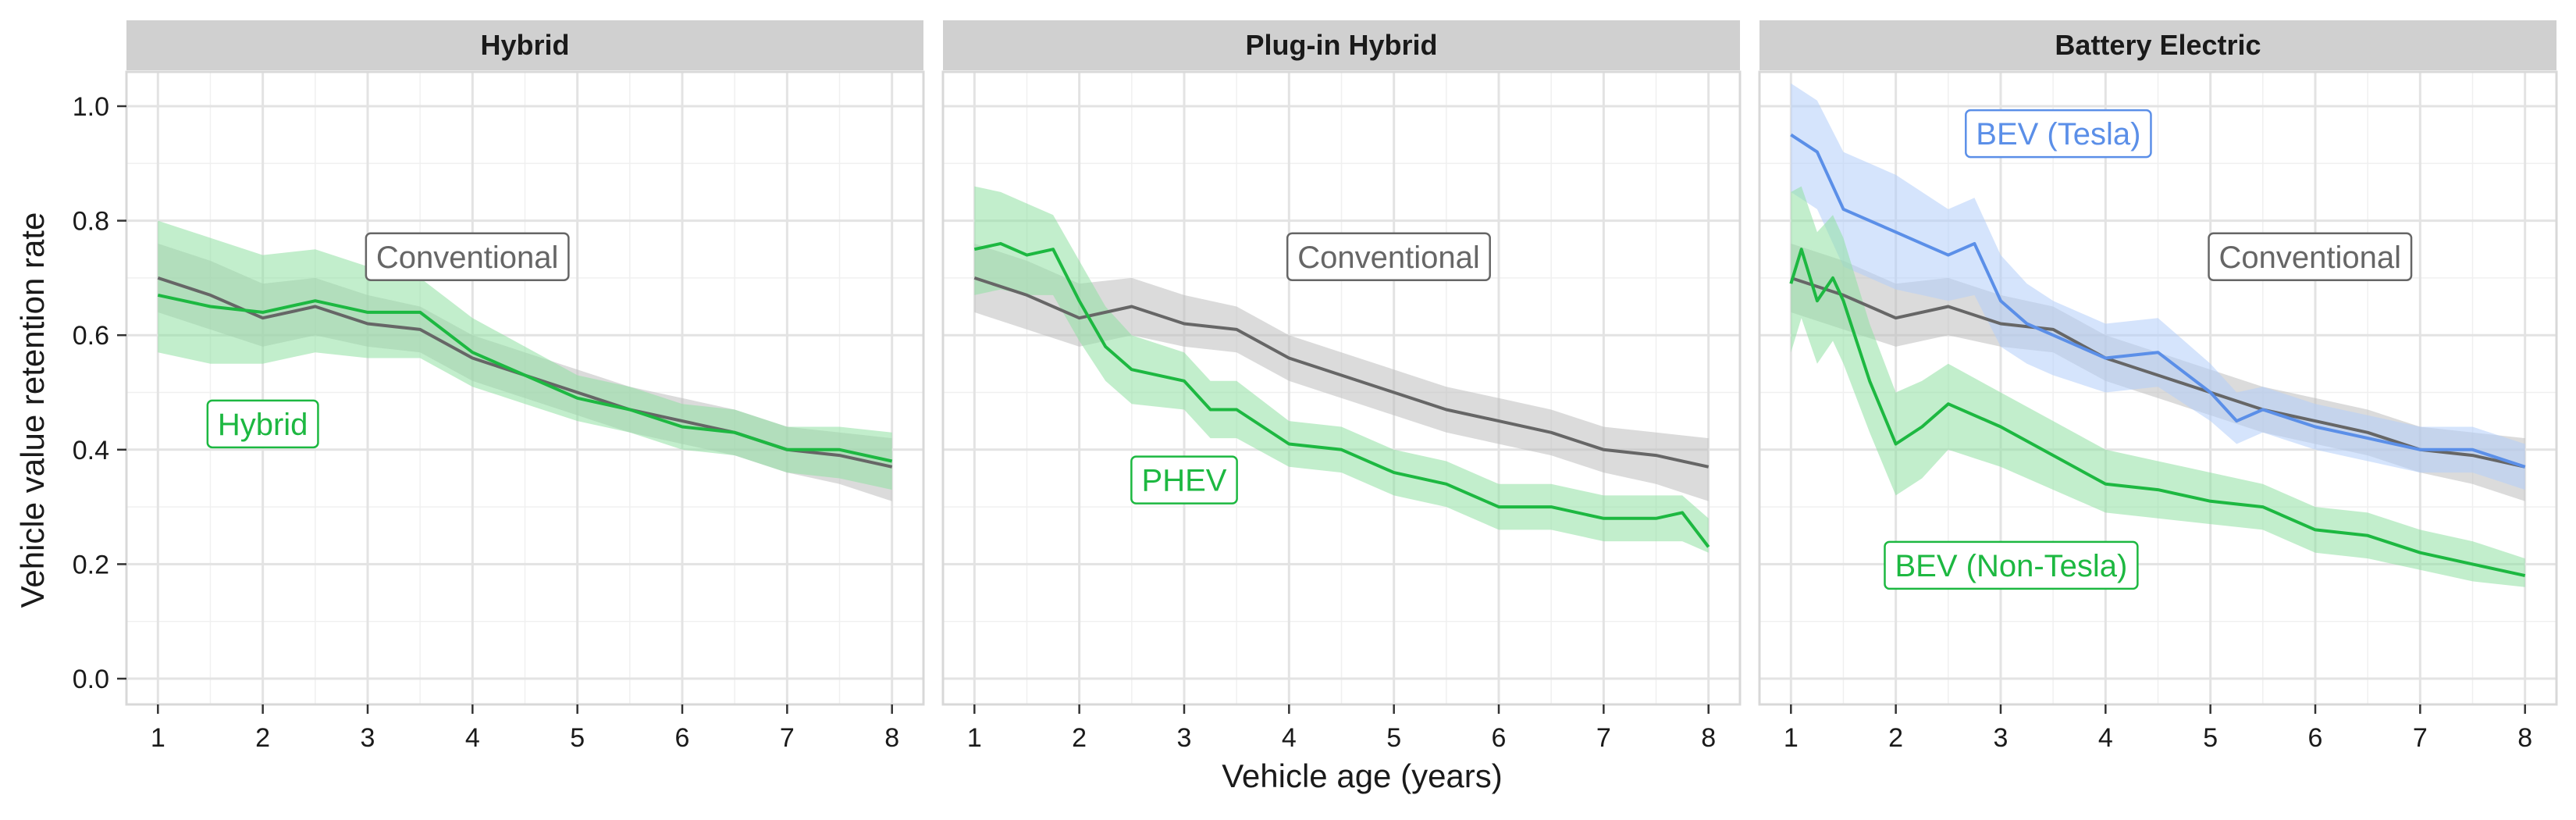 The image size is (2576, 820). I want to click on panel-title: Hybrid, so click(524, 45).